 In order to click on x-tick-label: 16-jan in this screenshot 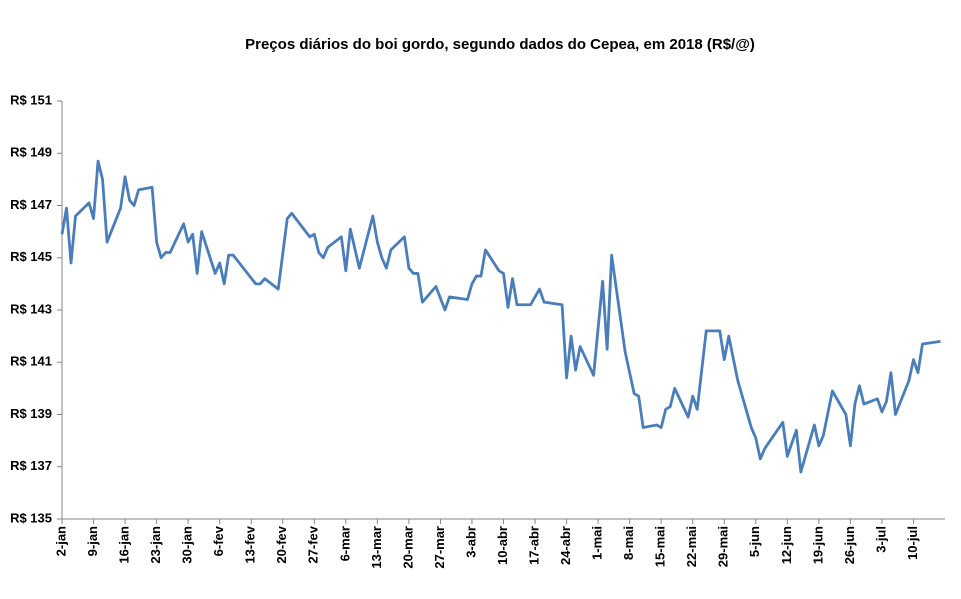, I will do `click(124, 545)`.